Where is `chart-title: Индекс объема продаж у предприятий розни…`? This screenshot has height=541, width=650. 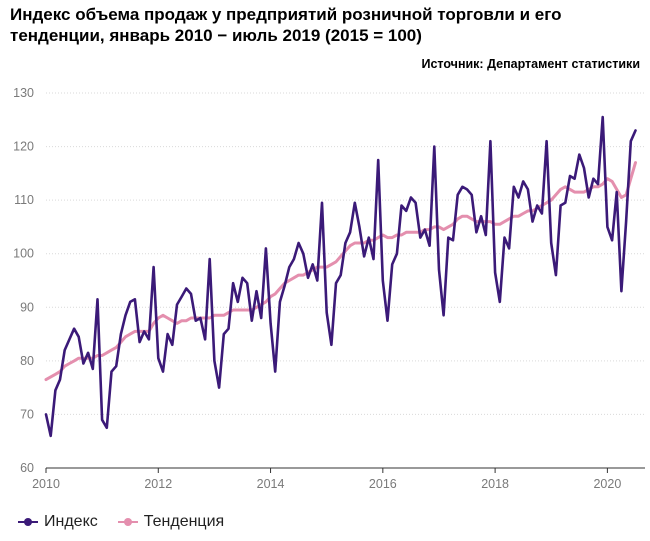
chart-title: Индекс объема продаж у предприятий розни… is located at coordinates (286, 25).